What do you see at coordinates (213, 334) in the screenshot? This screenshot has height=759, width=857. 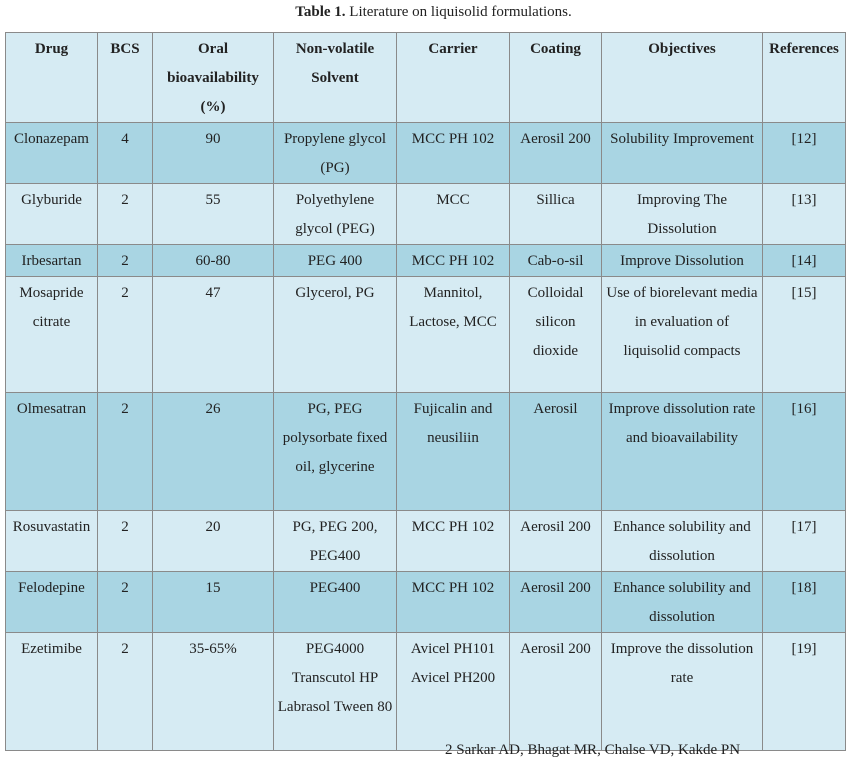 I see `table-cell: 47` at bounding box center [213, 334].